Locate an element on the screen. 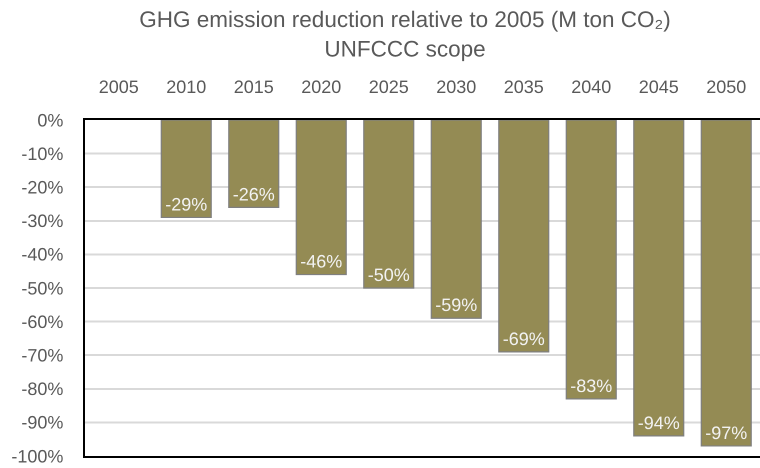 The height and width of the screenshot is (468, 760). y-tick-label: -90% is located at coordinates (42, 422).